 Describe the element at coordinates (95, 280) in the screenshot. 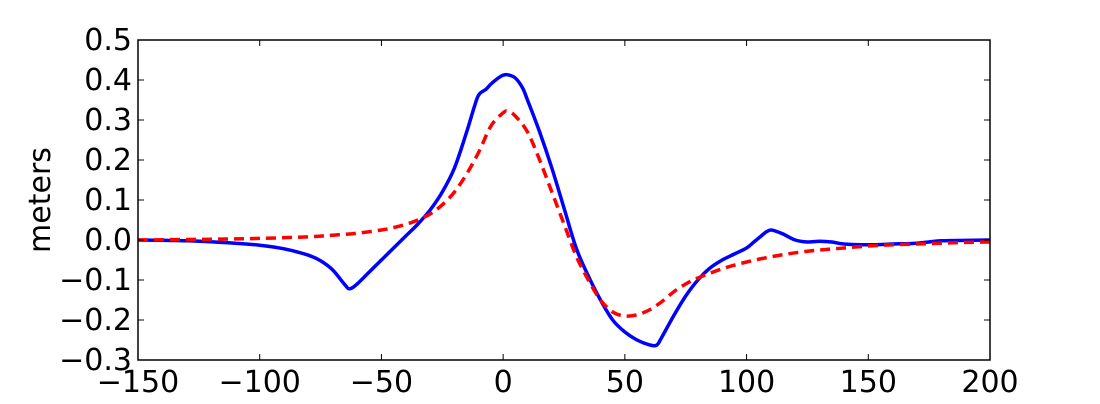

I see `y-tick-label: −0.1` at that location.